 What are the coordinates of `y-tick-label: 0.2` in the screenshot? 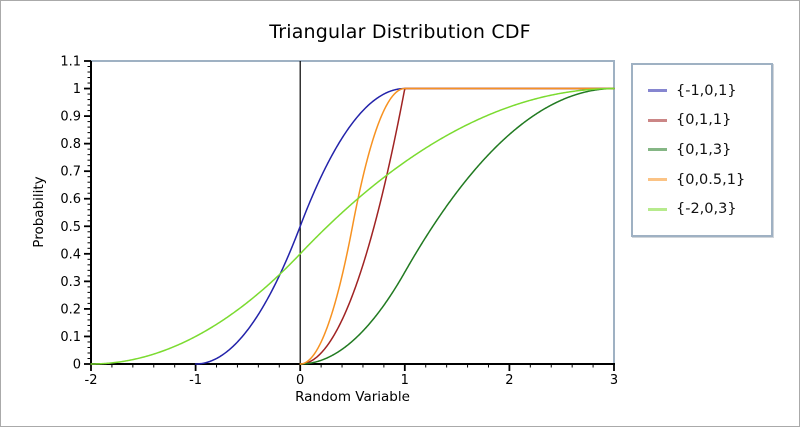 It's located at (70, 309).